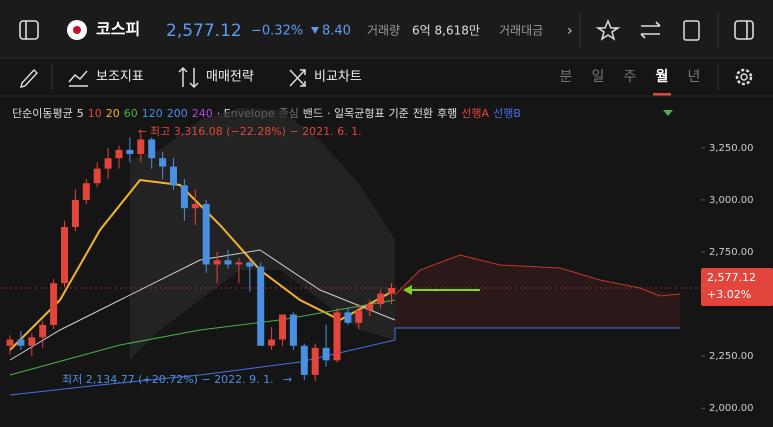 The width and height of the screenshot is (773, 427). What do you see at coordinates (399, 113) in the screenshot?
I see `legend-item: 기준` at bounding box center [399, 113].